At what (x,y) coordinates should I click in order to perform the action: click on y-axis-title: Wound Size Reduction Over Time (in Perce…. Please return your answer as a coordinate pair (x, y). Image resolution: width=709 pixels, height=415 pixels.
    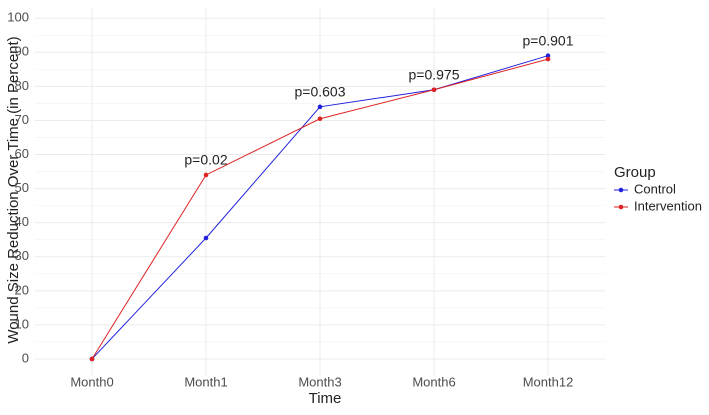
    Looking at the image, I should click on (13, 189).